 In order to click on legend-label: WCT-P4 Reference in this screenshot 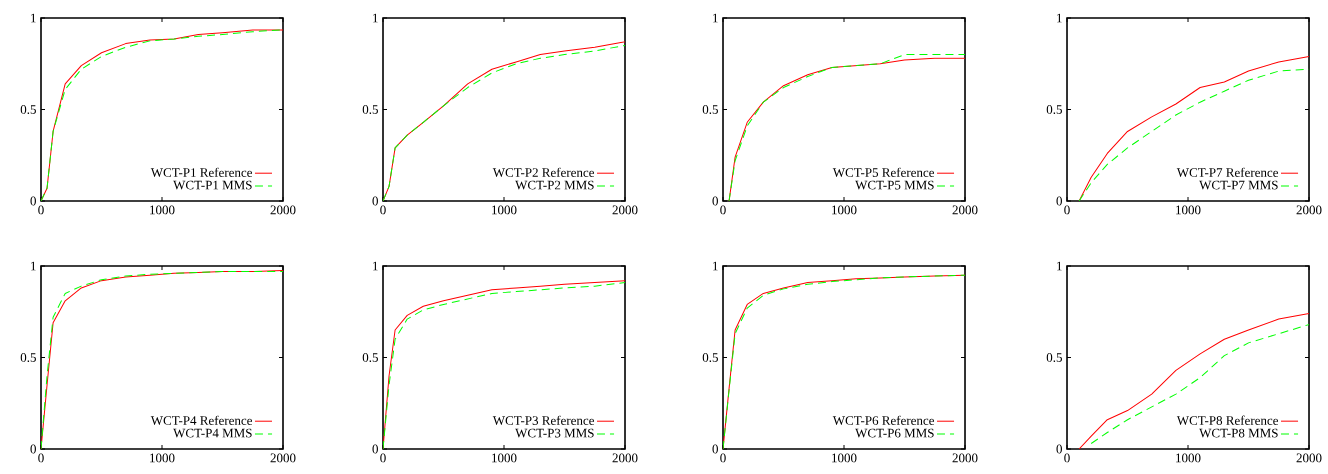, I will do `click(201, 420)`.